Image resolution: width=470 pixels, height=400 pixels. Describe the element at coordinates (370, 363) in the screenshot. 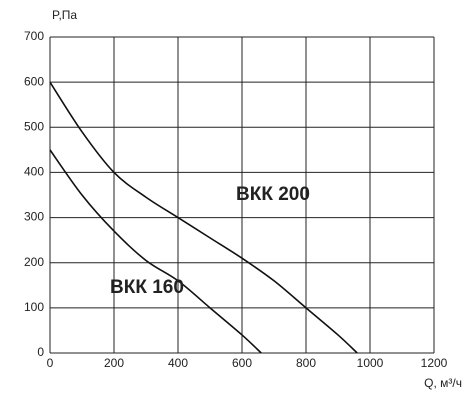

I see `x-tick-label: 1000` at that location.